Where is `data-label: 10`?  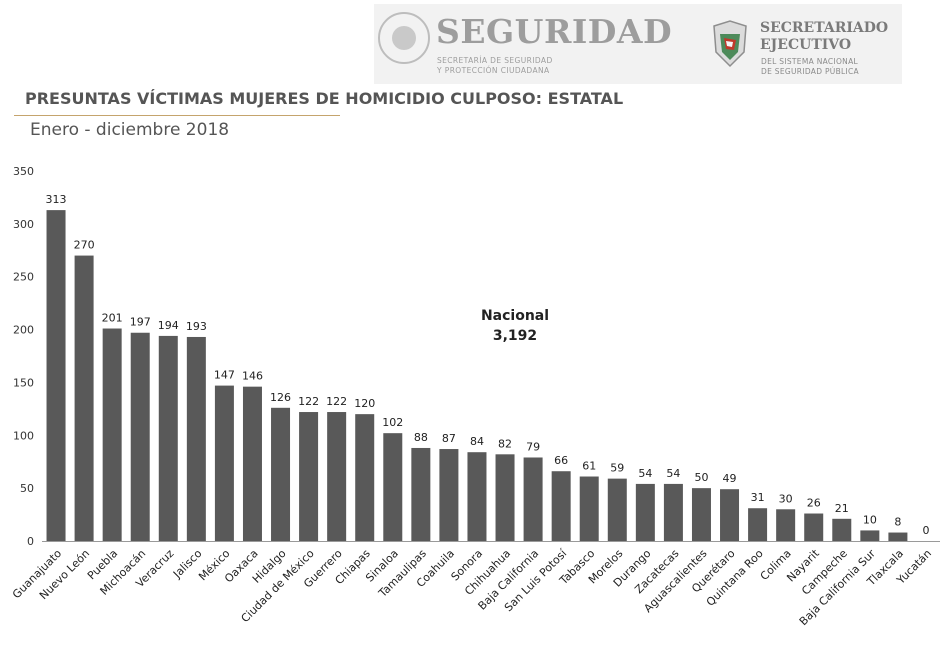 data-label: 10 is located at coordinates (870, 519).